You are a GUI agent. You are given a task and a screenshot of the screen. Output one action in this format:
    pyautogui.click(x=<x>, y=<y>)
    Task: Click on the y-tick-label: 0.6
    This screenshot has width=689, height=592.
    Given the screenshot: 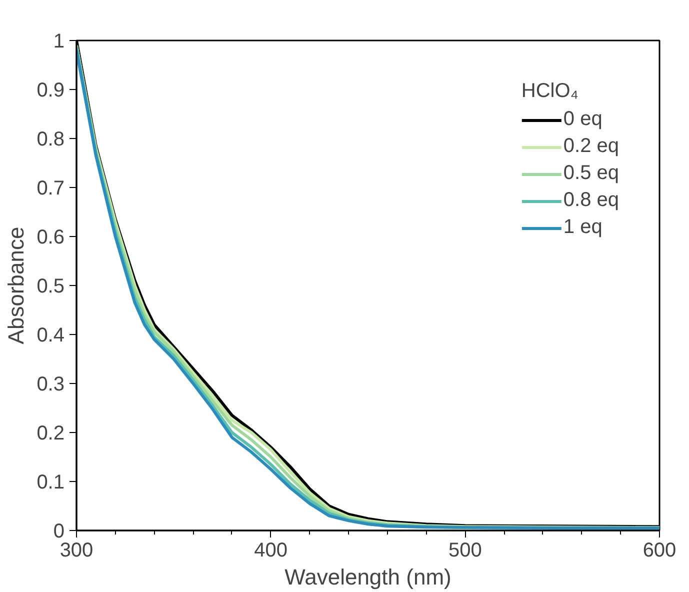 What is the action you would take?
    pyautogui.click(x=50, y=237)
    